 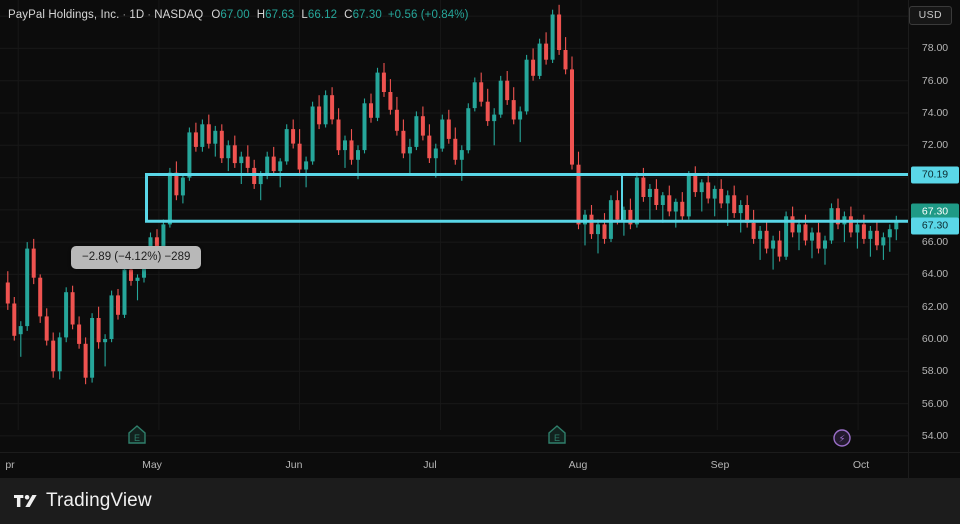 What do you see at coordinates (235, 15) in the screenshot?
I see `open-value: 67.00` at bounding box center [235, 15].